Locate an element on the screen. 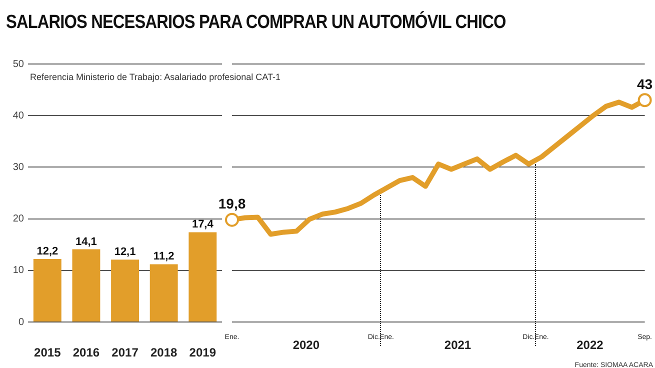 This screenshot has height=368, width=655. x-tick-label: 2015 is located at coordinates (48, 353).